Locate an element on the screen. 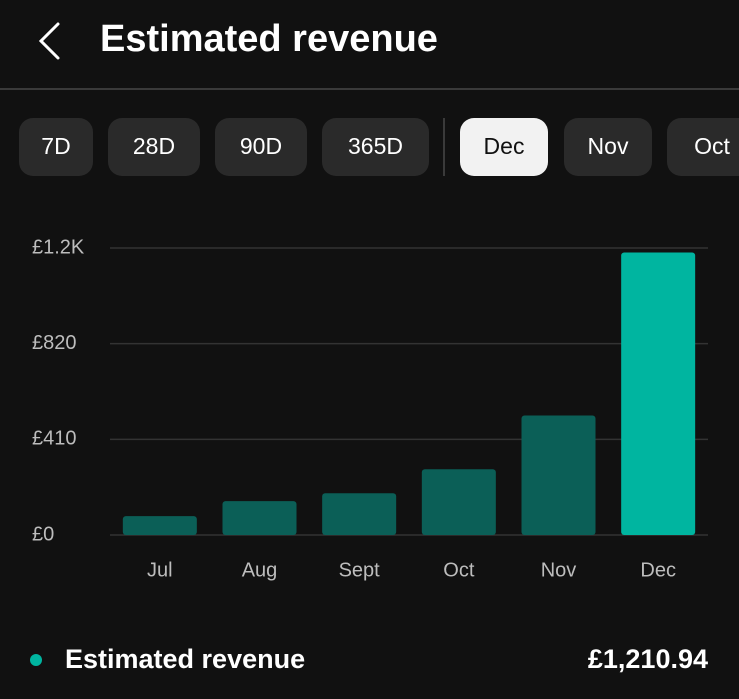  back-button is located at coordinates (49, 41).